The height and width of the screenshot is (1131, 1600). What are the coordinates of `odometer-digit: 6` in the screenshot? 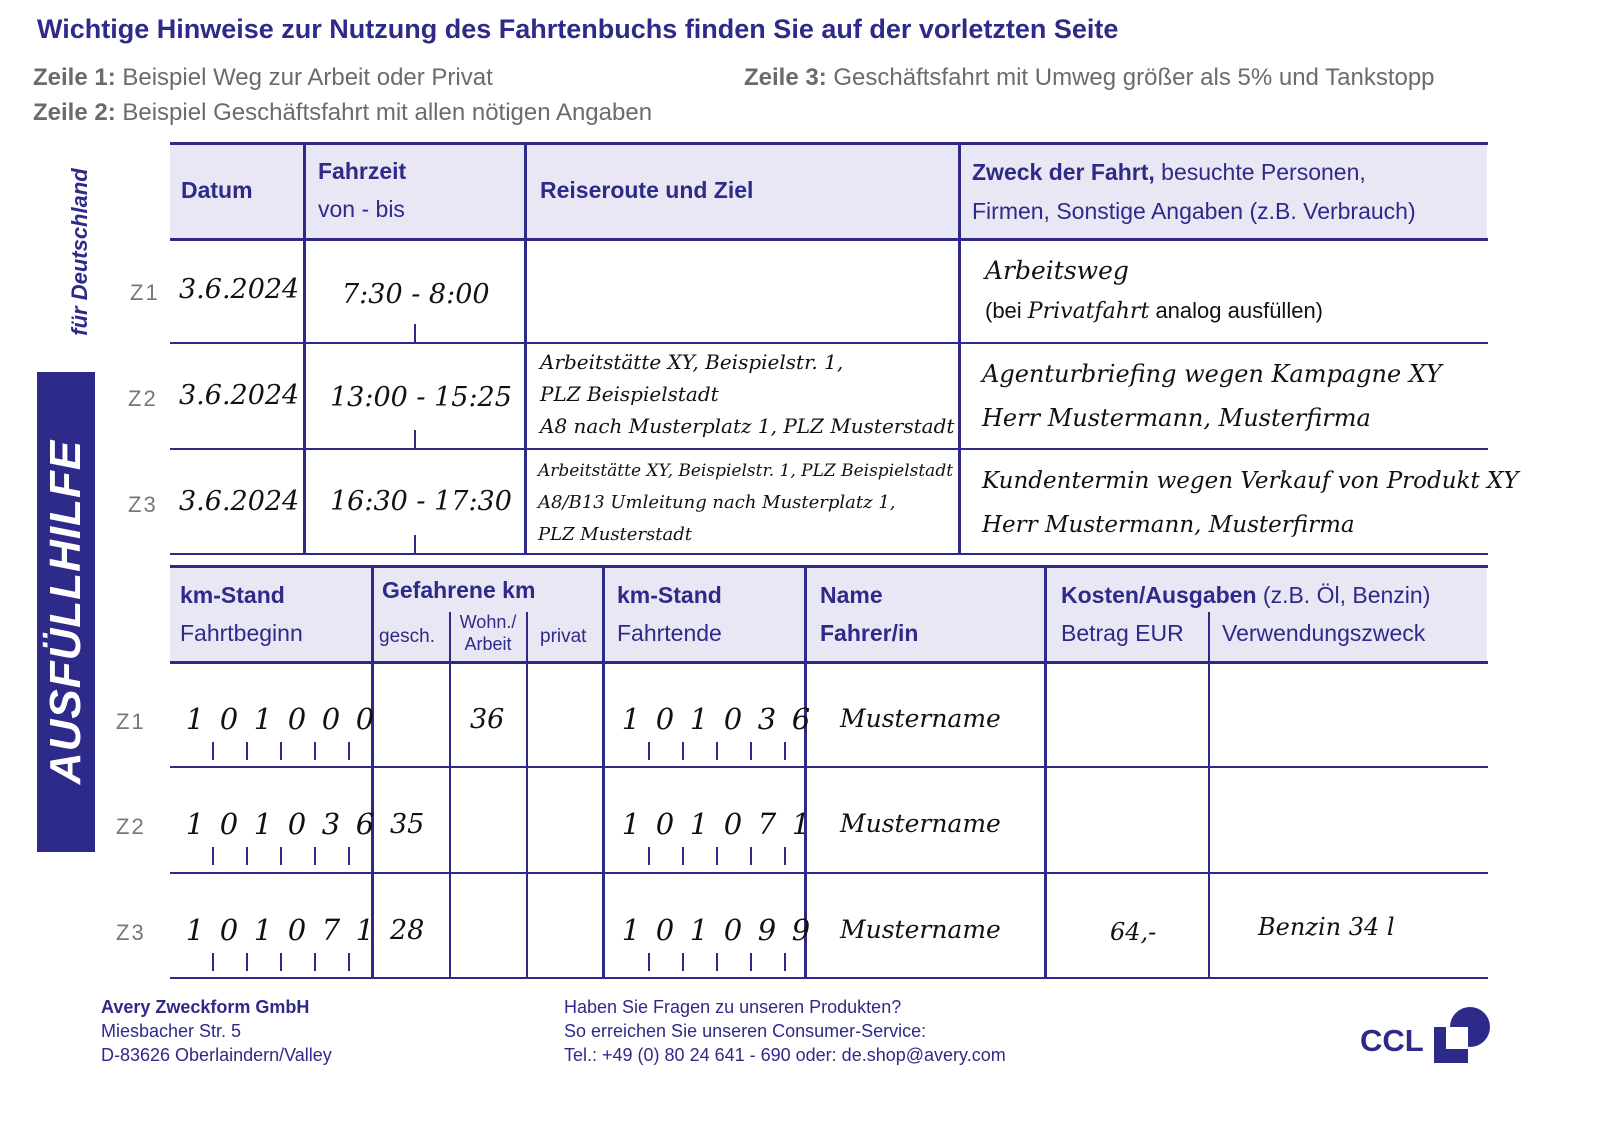 It's located at (801, 719).